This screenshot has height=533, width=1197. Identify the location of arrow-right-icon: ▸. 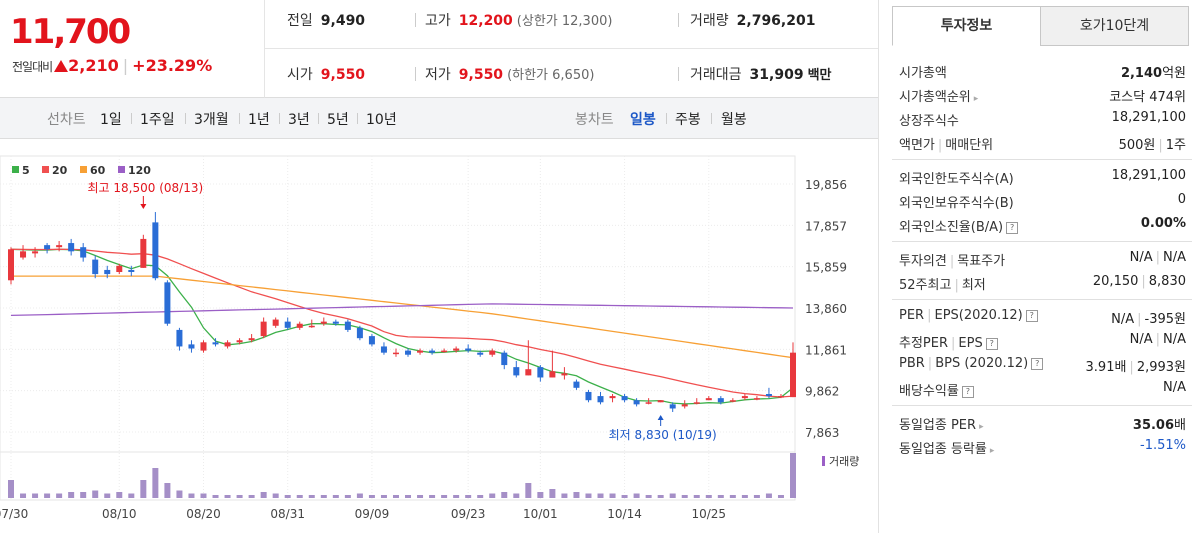
(981, 427).